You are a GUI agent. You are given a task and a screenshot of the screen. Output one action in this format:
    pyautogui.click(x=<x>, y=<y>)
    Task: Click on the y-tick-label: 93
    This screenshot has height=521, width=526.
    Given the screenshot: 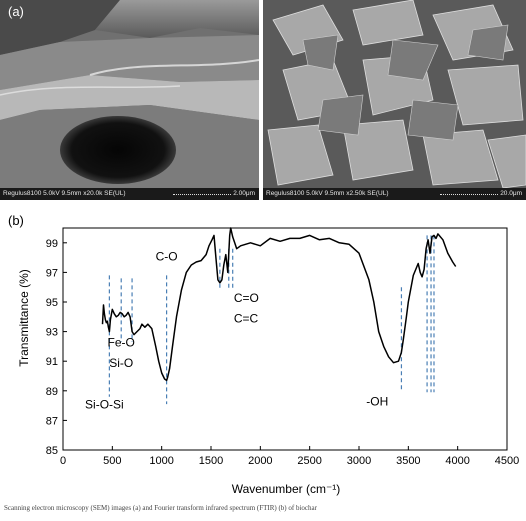 What is the action you would take?
    pyautogui.click(x=52, y=333)
    